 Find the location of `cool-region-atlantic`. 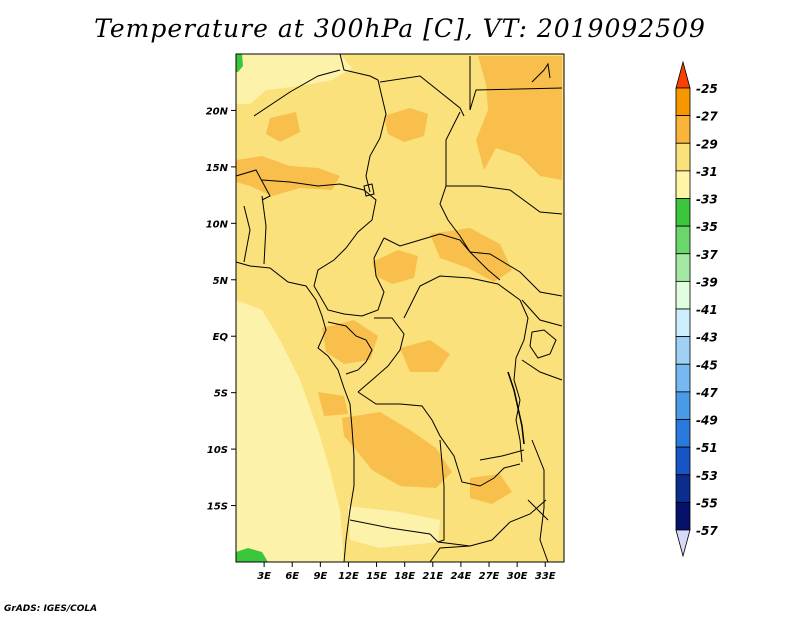

cool-region-atlantic is located at coordinates (290, 431).